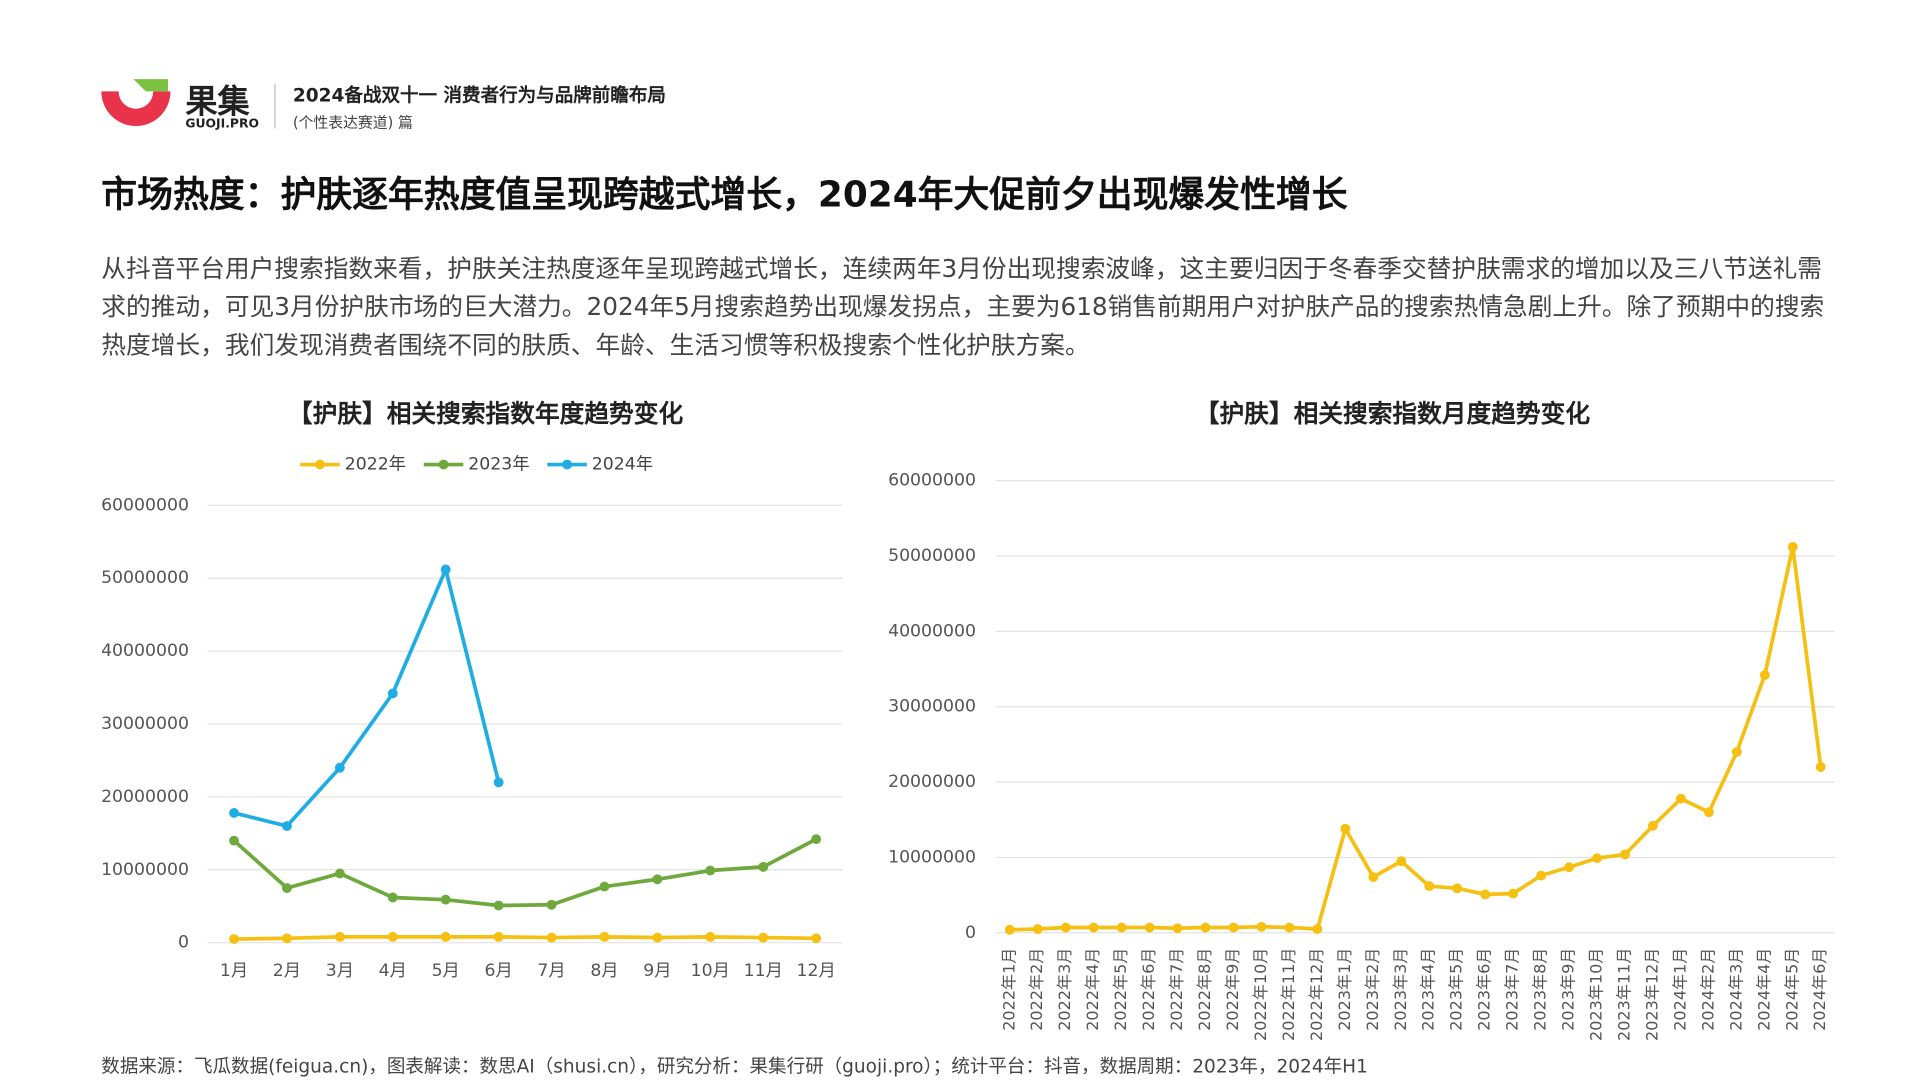 Image resolution: width=1920 pixels, height=1080 pixels. I want to click on x-tick-label: 2022年5月, so click(1120, 989).